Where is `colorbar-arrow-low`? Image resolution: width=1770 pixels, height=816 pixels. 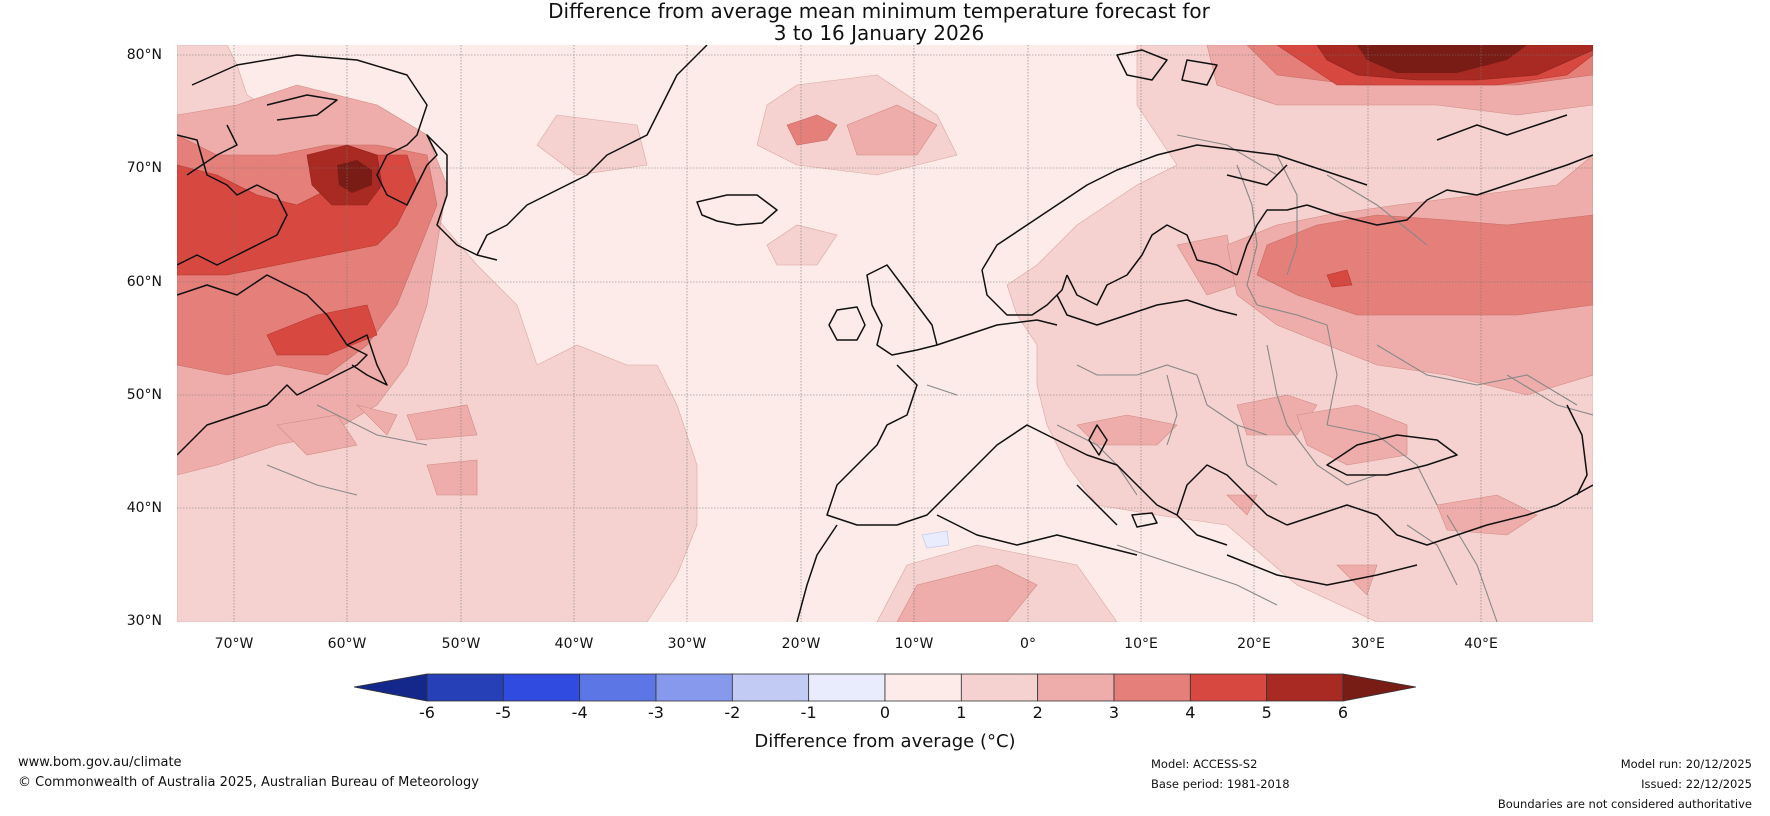 colorbar-arrow-low is located at coordinates (390, 687).